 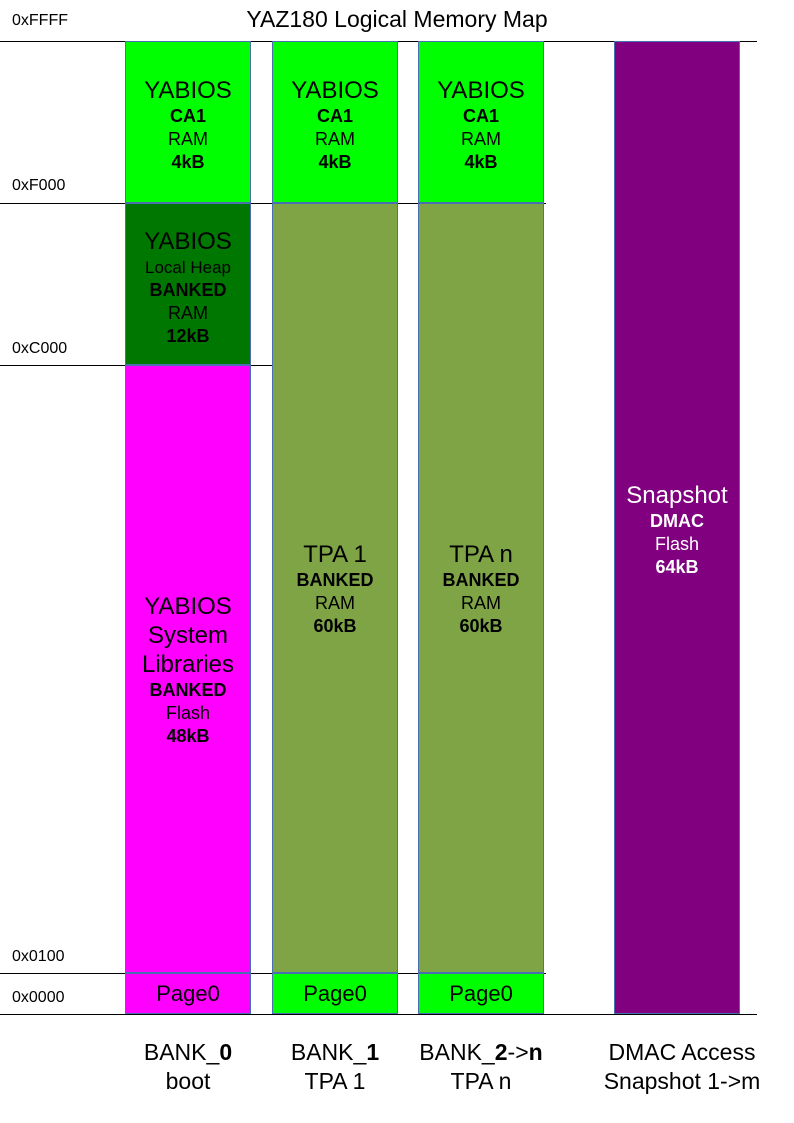 I want to click on dmac-label: DMAC Access Snapshot 1->m, so click(x=682, y=1067).